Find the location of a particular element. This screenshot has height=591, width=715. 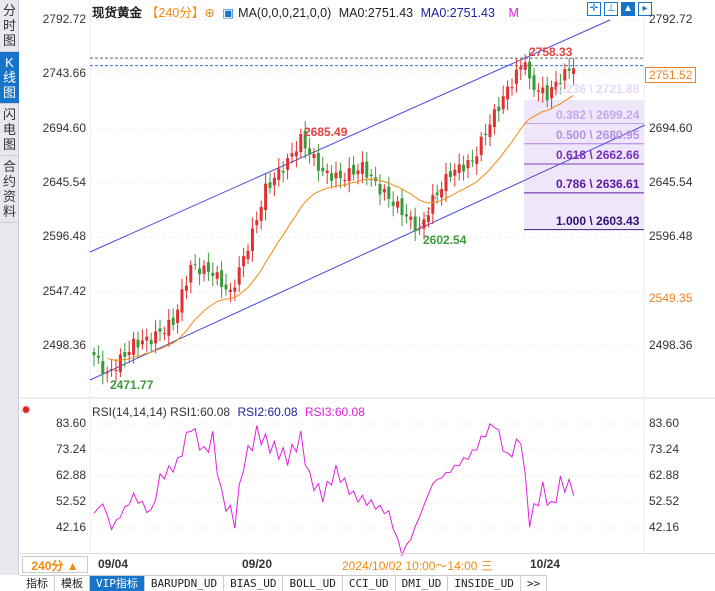

sidebar-item-contract: 合约资料 is located at coordinates (9, 189).